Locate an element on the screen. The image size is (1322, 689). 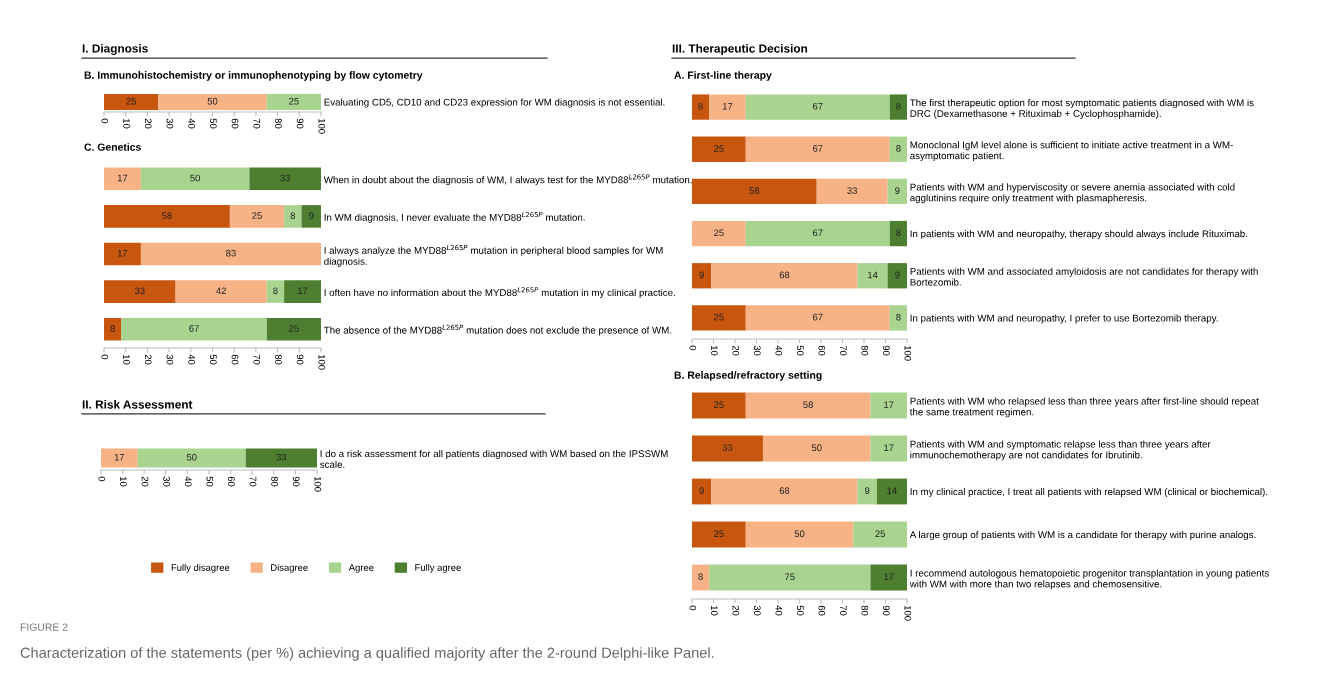
data-label: 42 is located at coordinates (221, 291).